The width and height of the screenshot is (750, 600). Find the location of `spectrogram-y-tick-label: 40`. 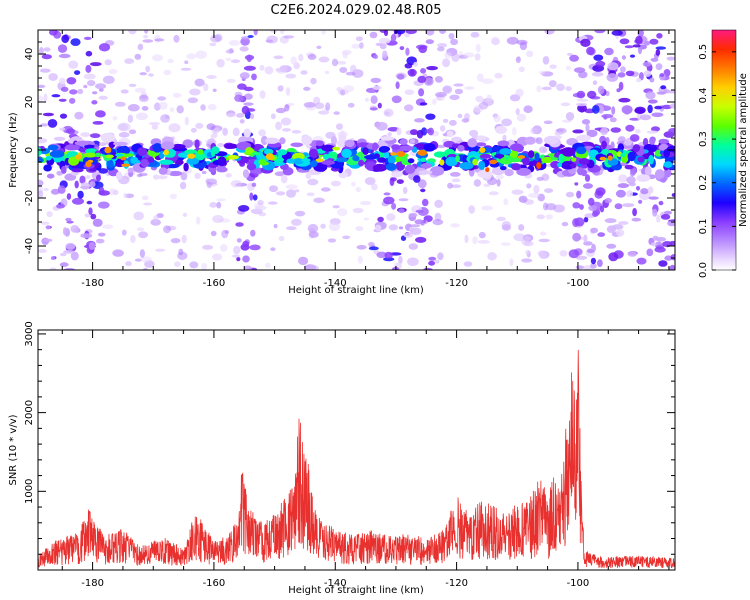

spectrogram-y-tick-label: 40 is located at coordinates (29, 54).